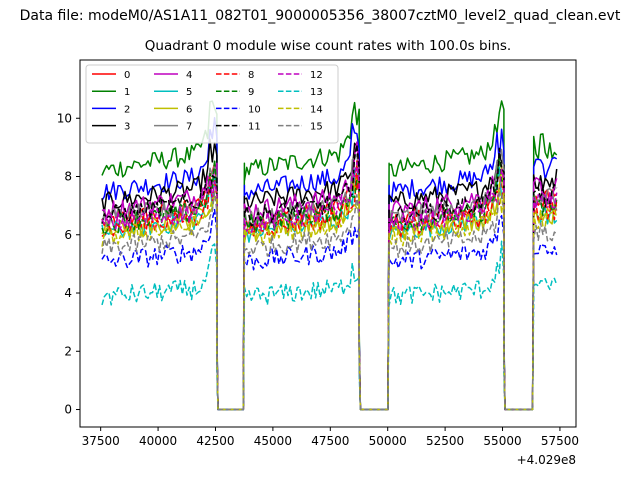 Image resolution: width=640 pixels, height=480 pixels. I want to click on x-tick-label: 45000, so click(273, 441).